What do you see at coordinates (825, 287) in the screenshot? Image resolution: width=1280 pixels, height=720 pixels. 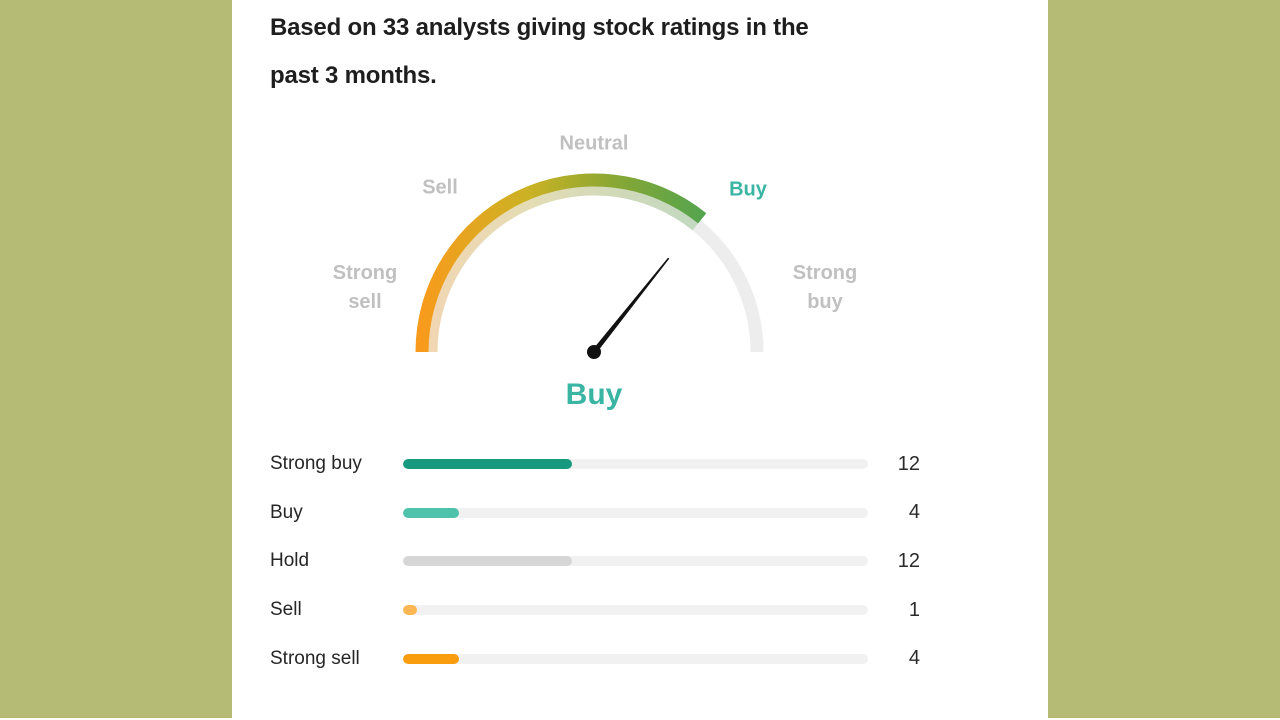 I see `gauge-label-strong-buy: Strong buy` at bounding box center [825, 287].